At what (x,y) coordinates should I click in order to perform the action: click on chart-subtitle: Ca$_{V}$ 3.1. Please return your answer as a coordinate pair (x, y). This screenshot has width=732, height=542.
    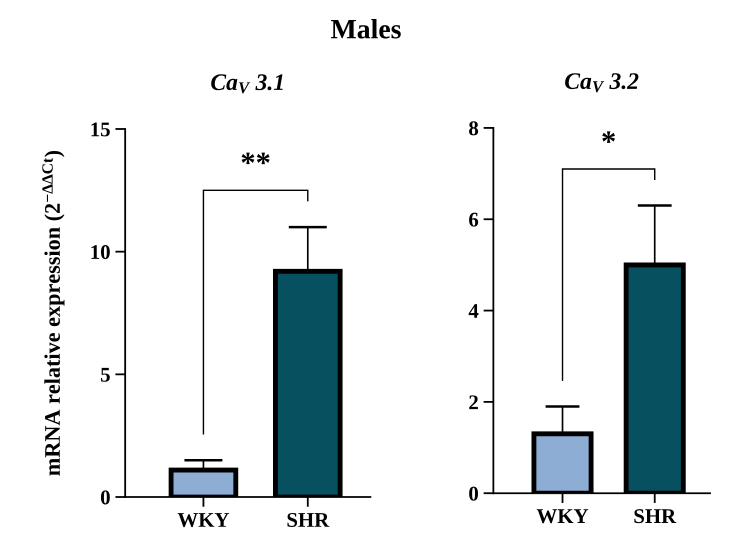
    Looking at the image, I should click on (247, 84).